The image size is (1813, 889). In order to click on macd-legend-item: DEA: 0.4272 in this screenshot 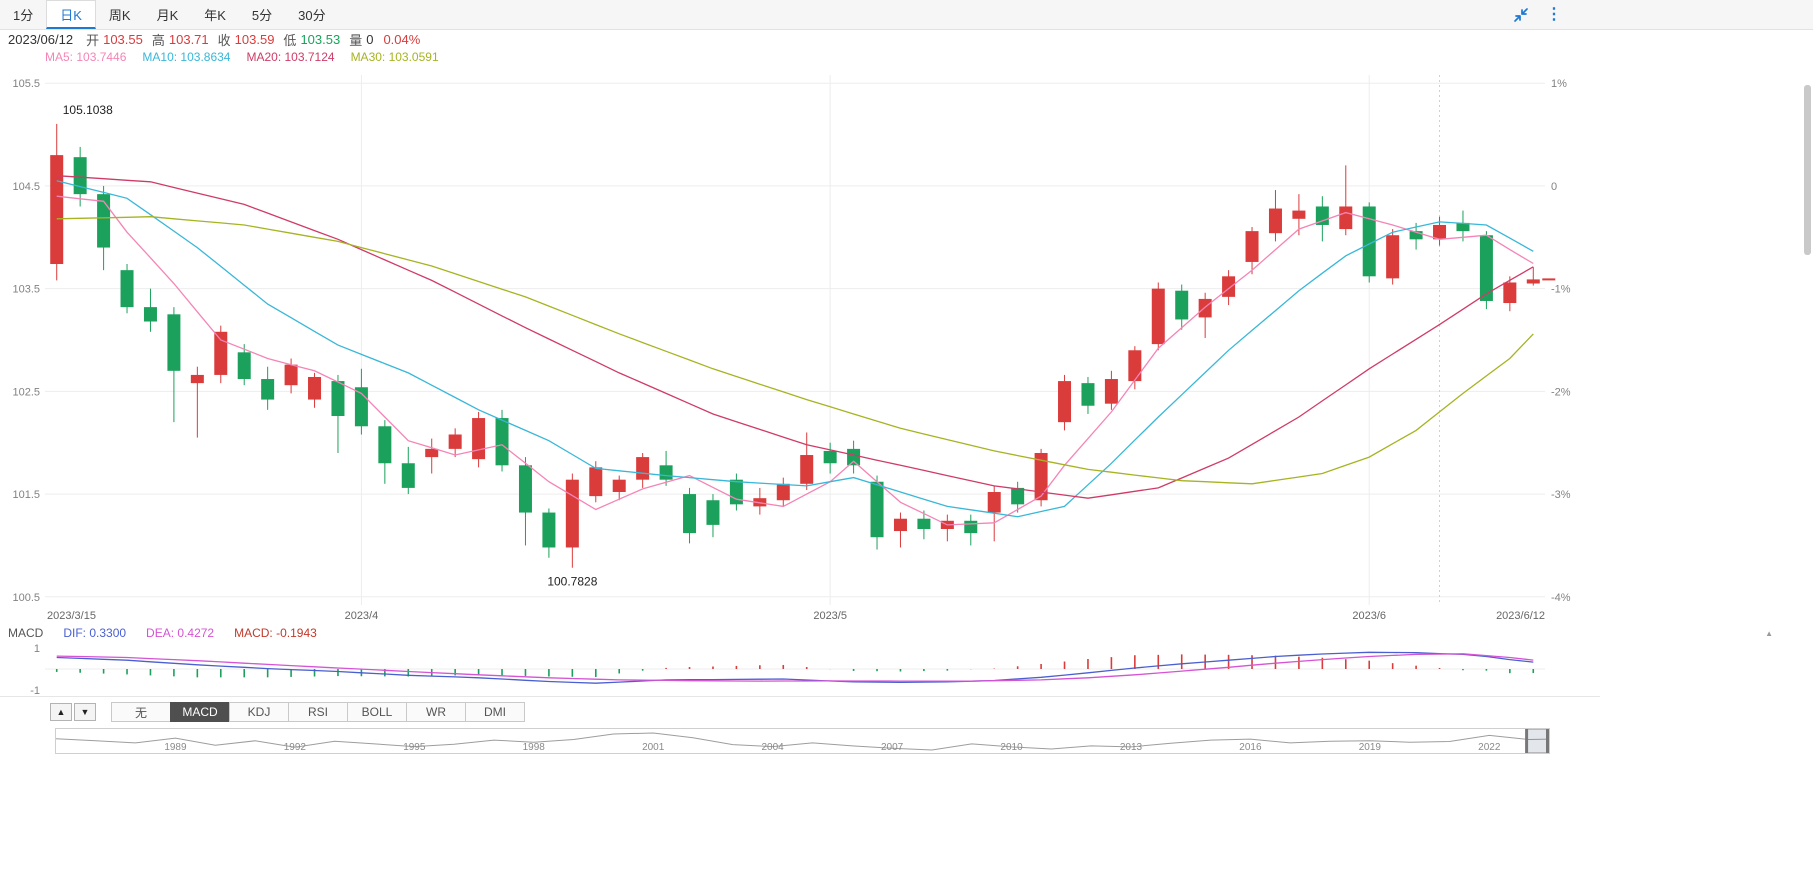, I will do `click(180, 633)`.